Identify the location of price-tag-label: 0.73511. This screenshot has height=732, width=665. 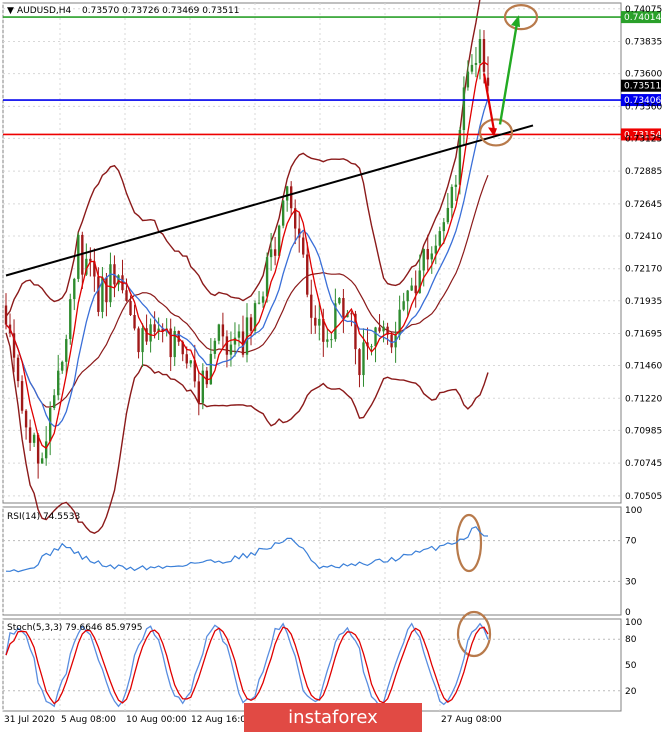
(642, 87).